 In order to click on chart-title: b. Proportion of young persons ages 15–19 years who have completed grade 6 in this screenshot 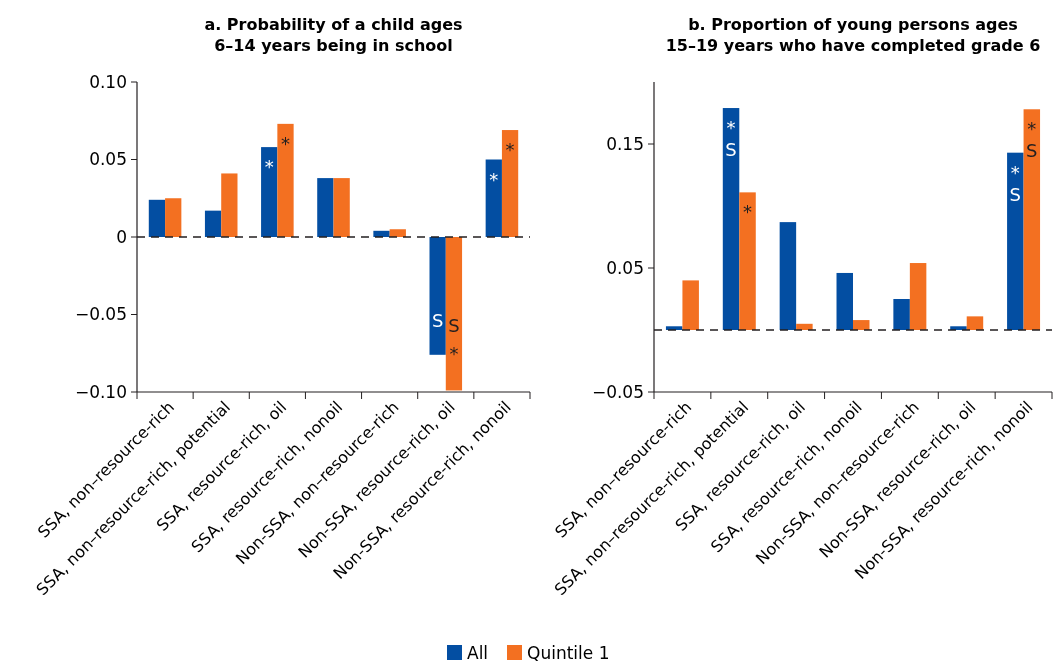, I will do `click(853, 35)`.